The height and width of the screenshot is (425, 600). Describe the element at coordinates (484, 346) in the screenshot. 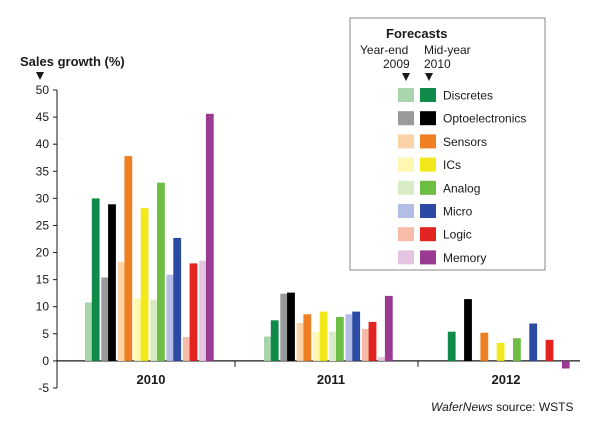

I see `bar-sensors-2012-my` at that location.